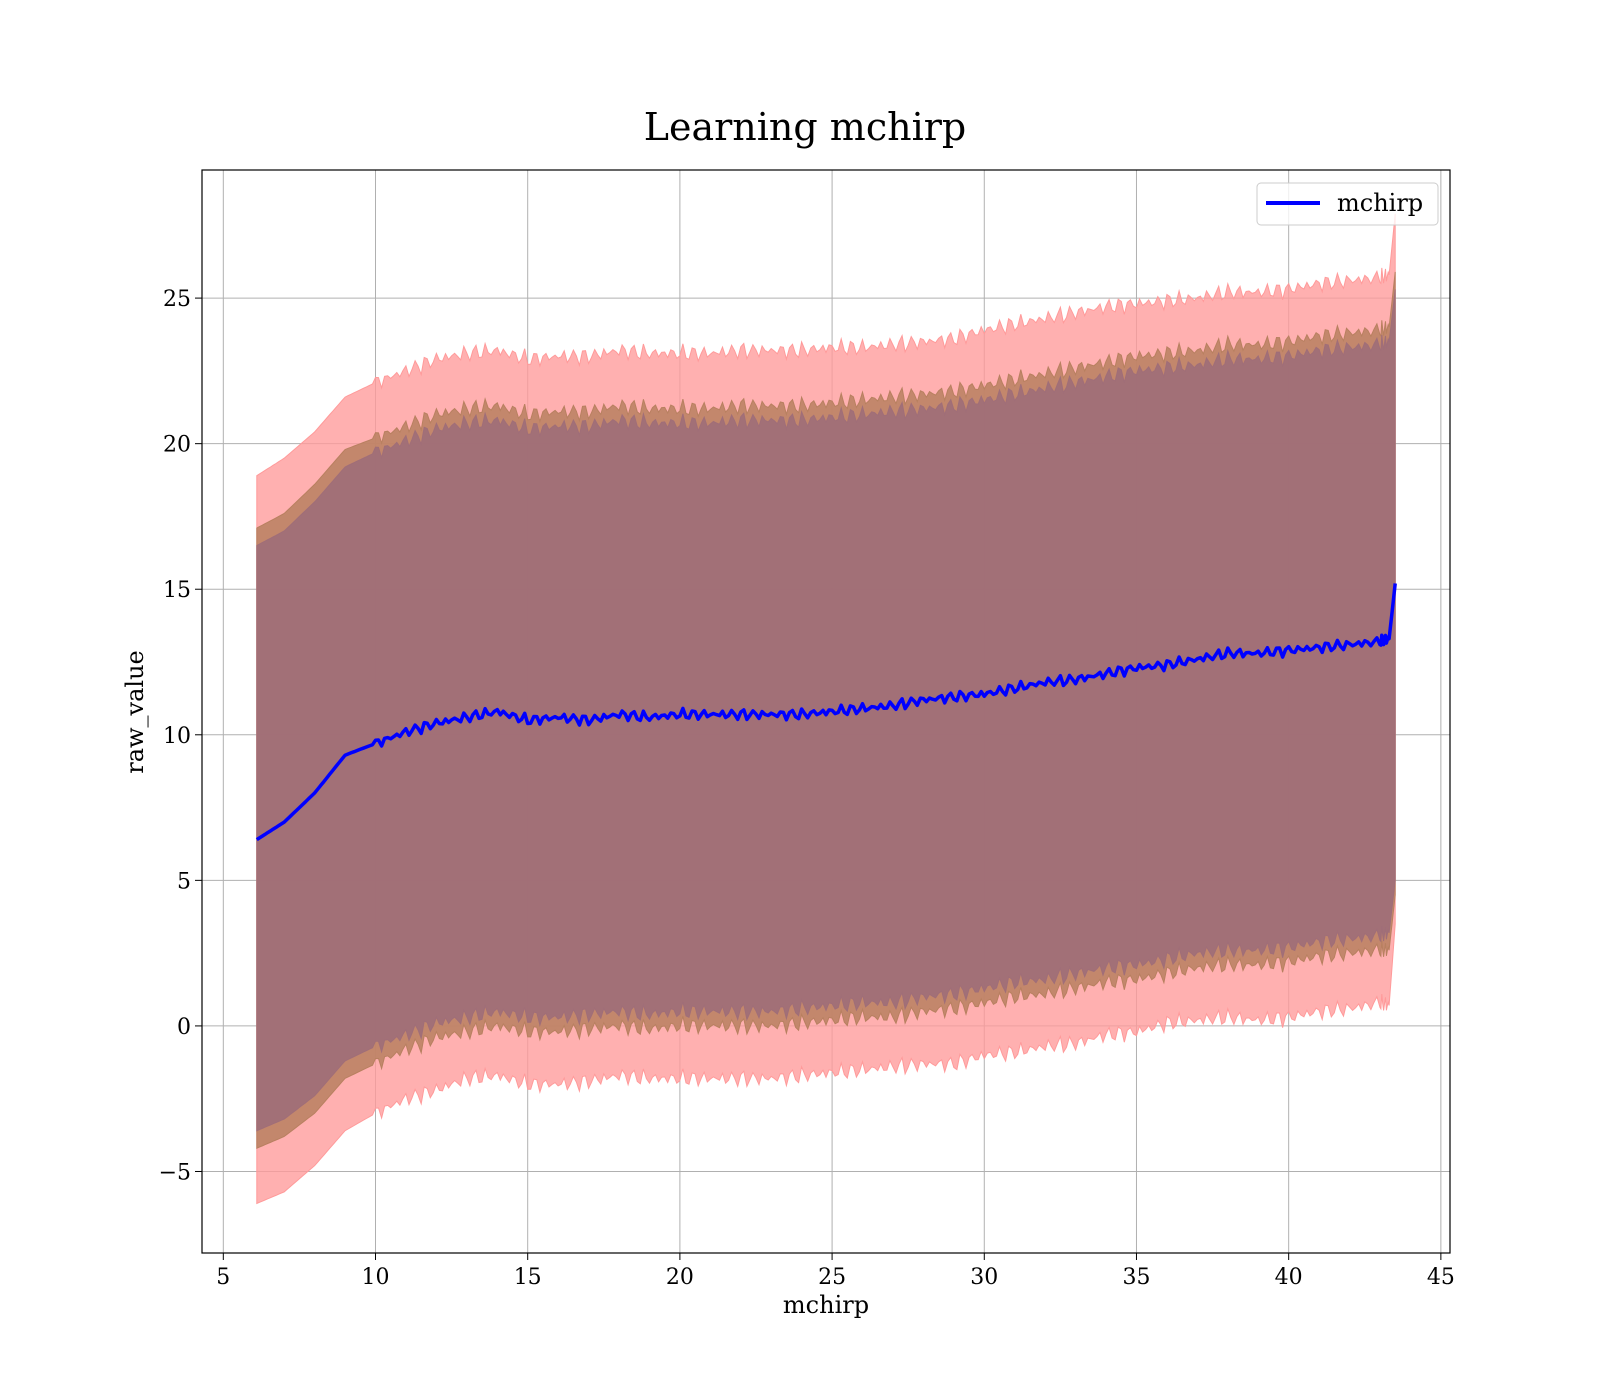 The image size is (1600, 1400). What do you see at coordinates (1136, 1277) in the screenshot?
I see `x-tick-label: 35` at bounding box center [1136, 1277].